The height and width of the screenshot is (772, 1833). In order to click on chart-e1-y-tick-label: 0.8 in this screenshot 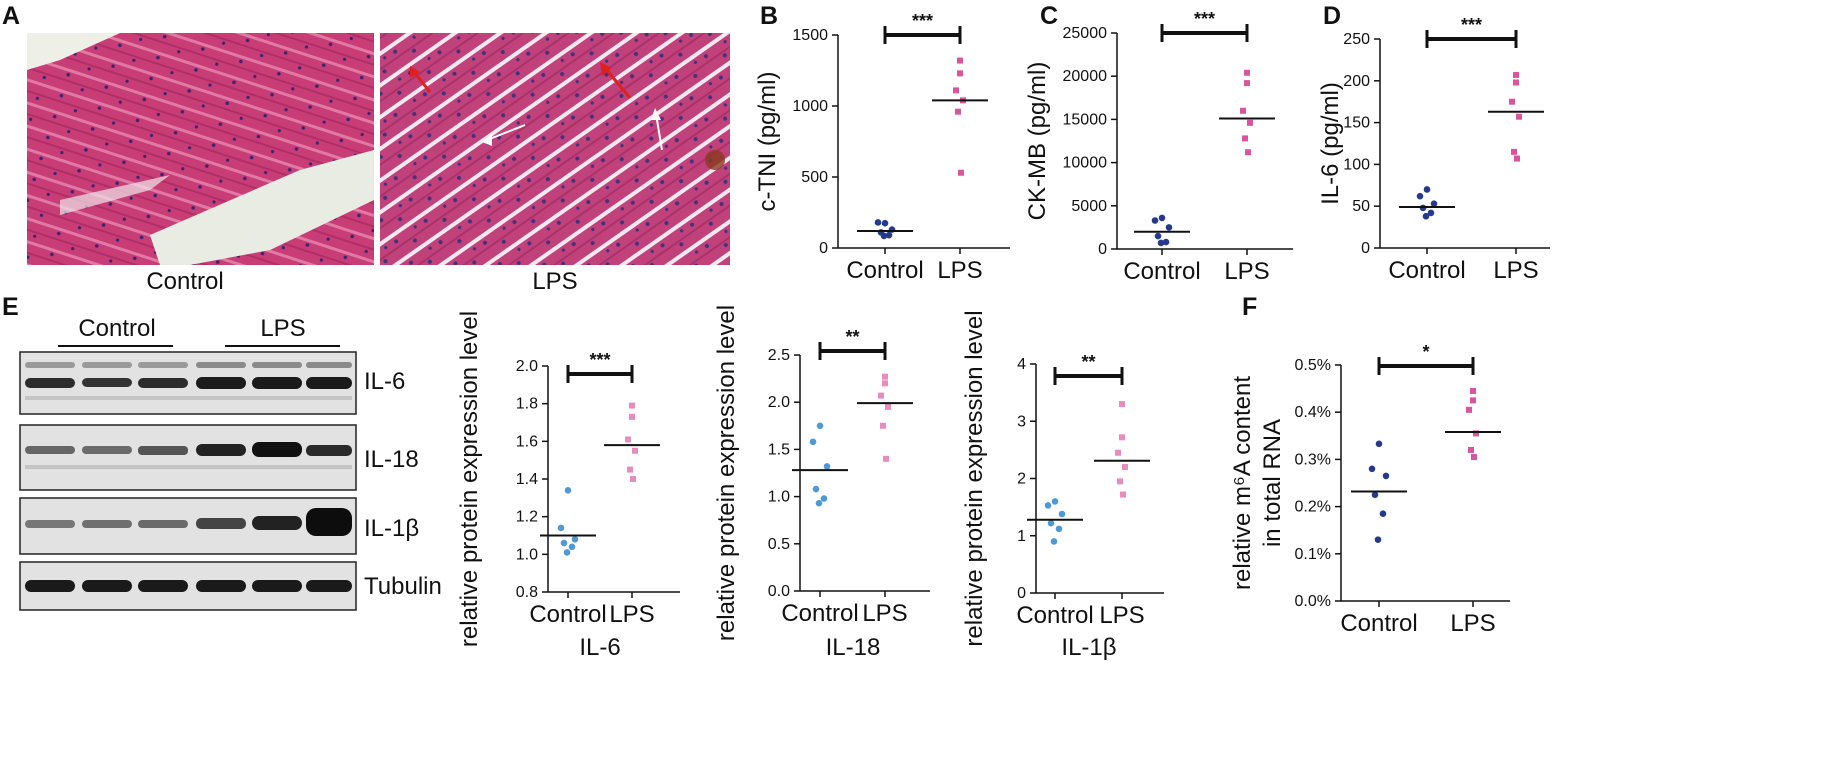, I will do `click(527, 592)`.